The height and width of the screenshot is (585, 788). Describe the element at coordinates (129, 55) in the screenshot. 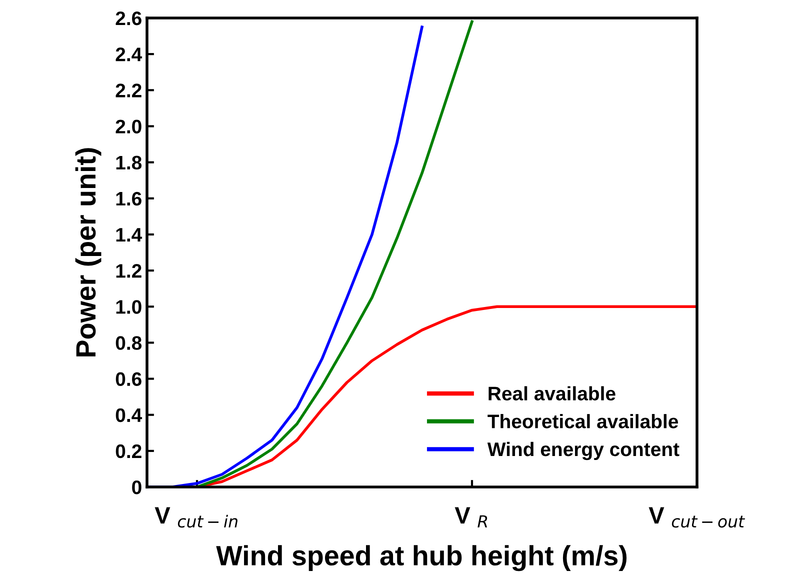

I see `y-tick-label: 2.4` at that location.